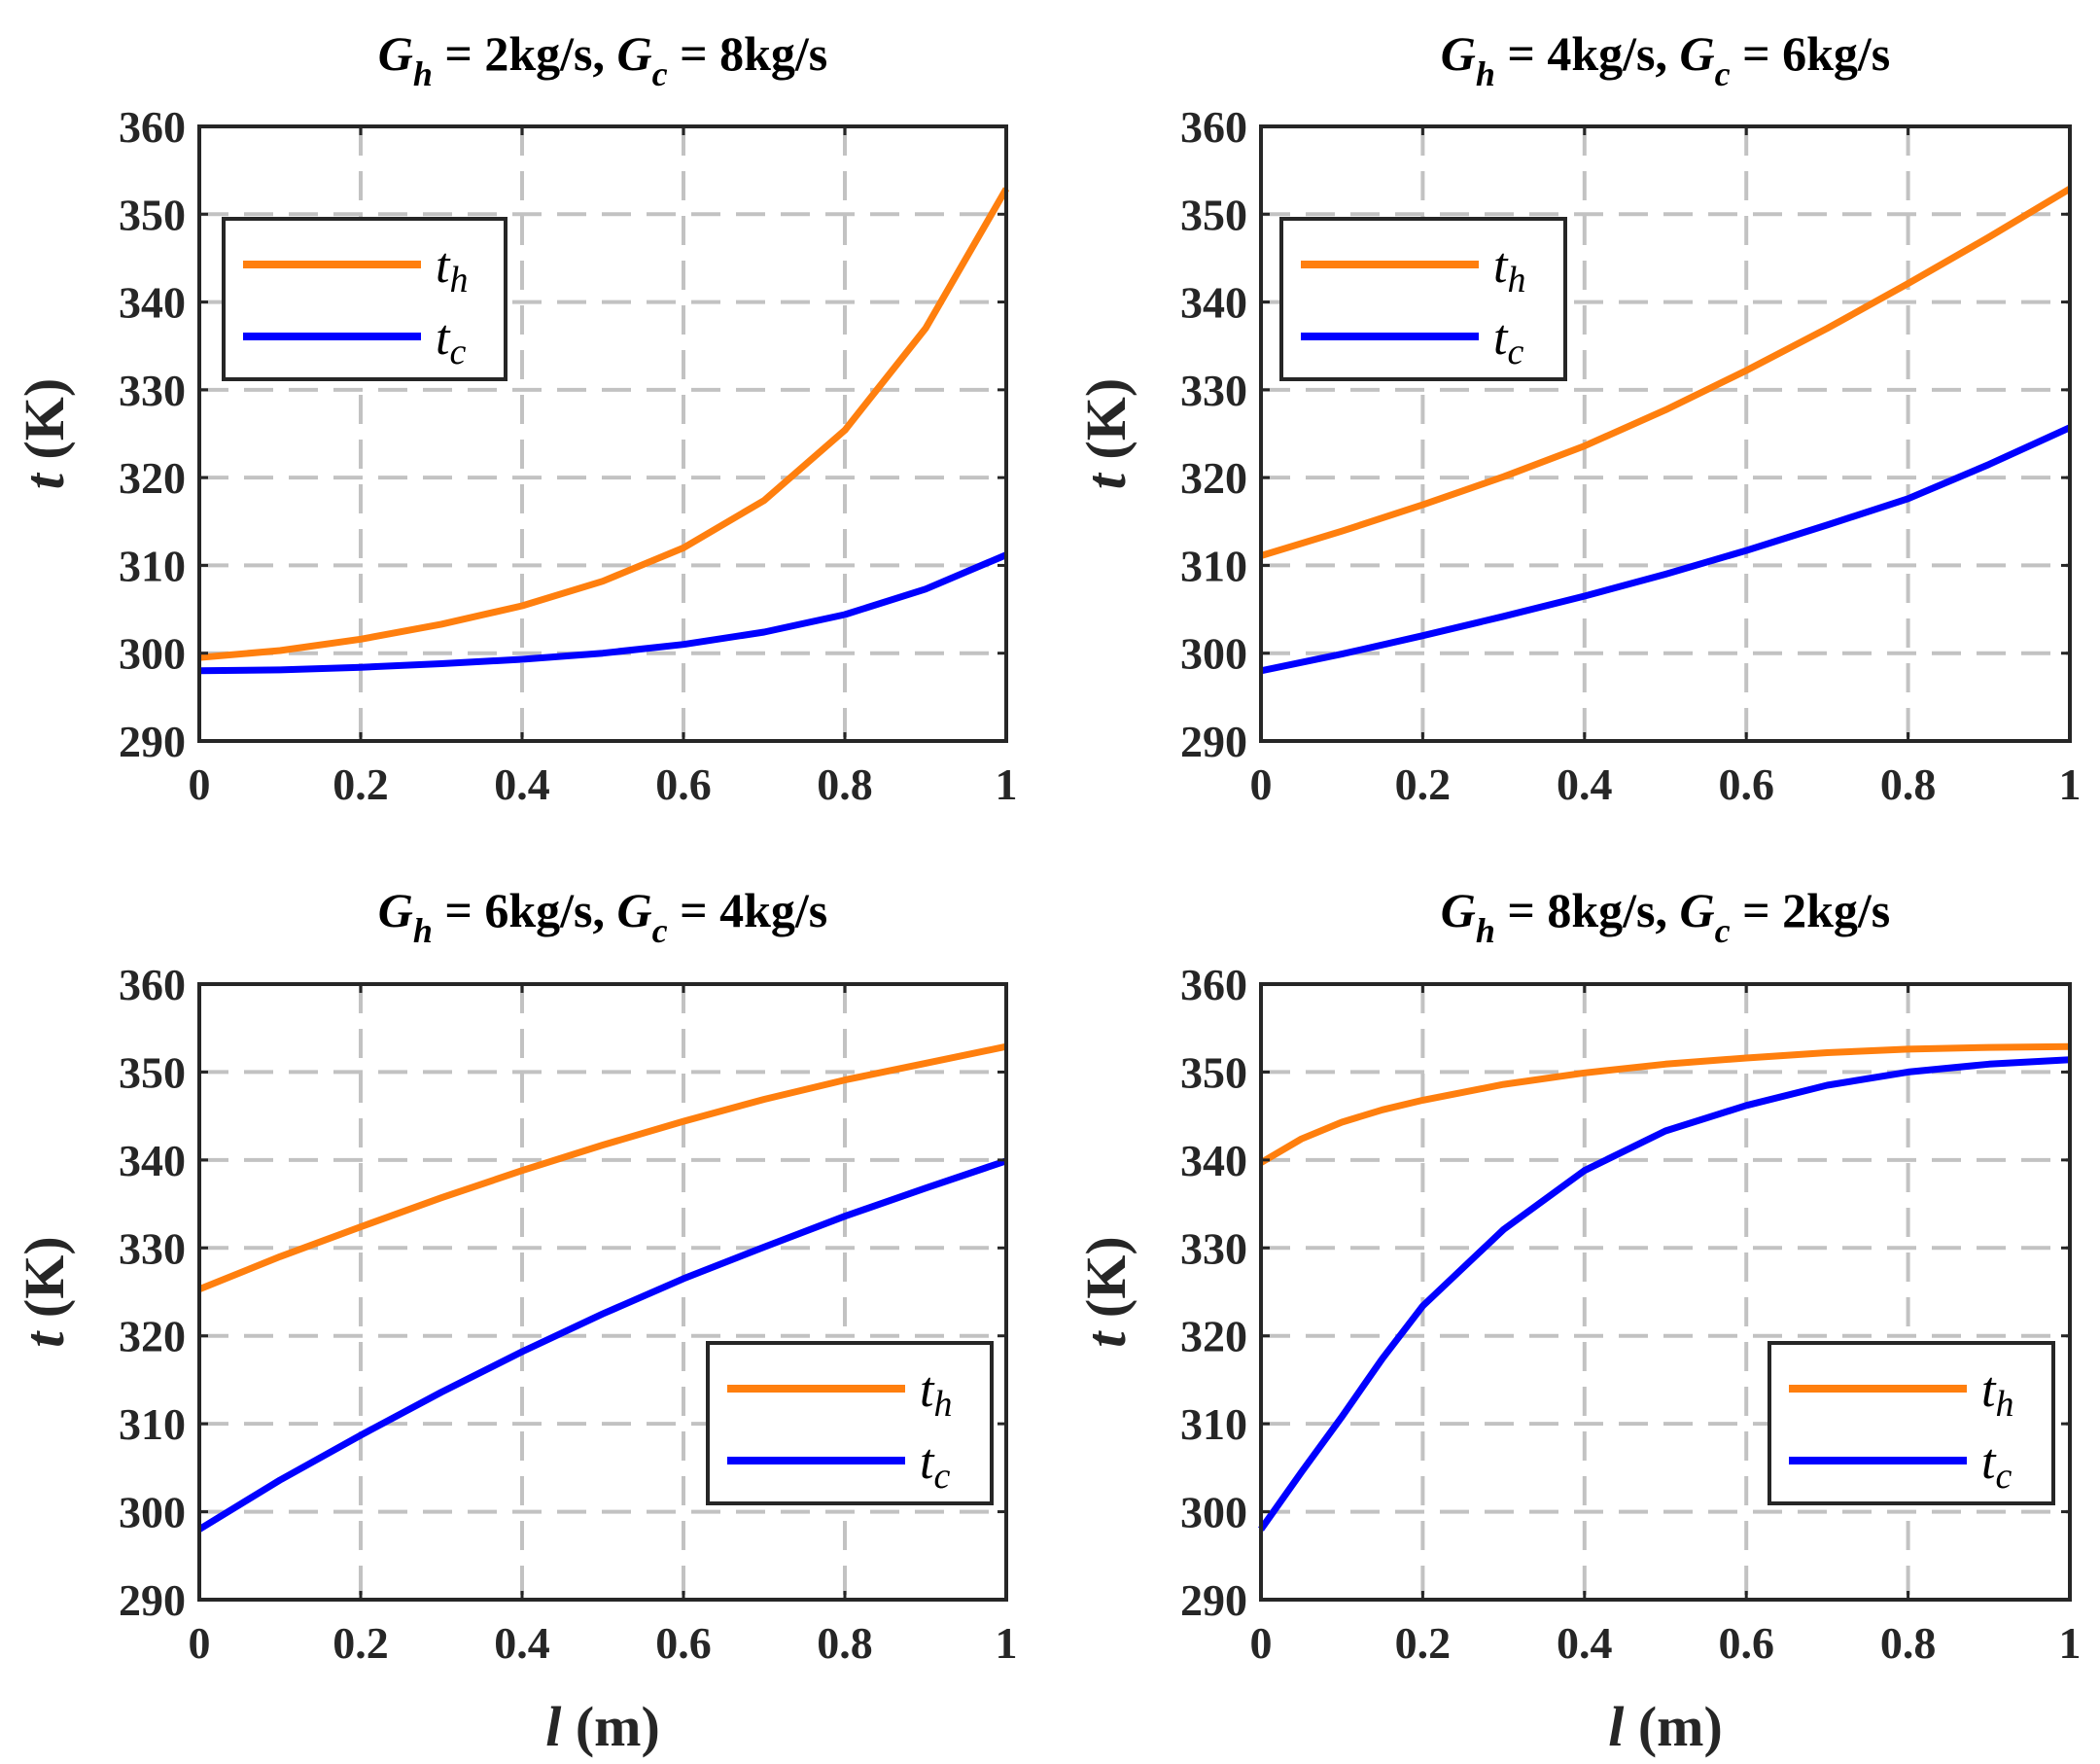  I want to click on chart-title: Gh = 4kg/s, Gc = 6kg/s, so click(1666, 59).